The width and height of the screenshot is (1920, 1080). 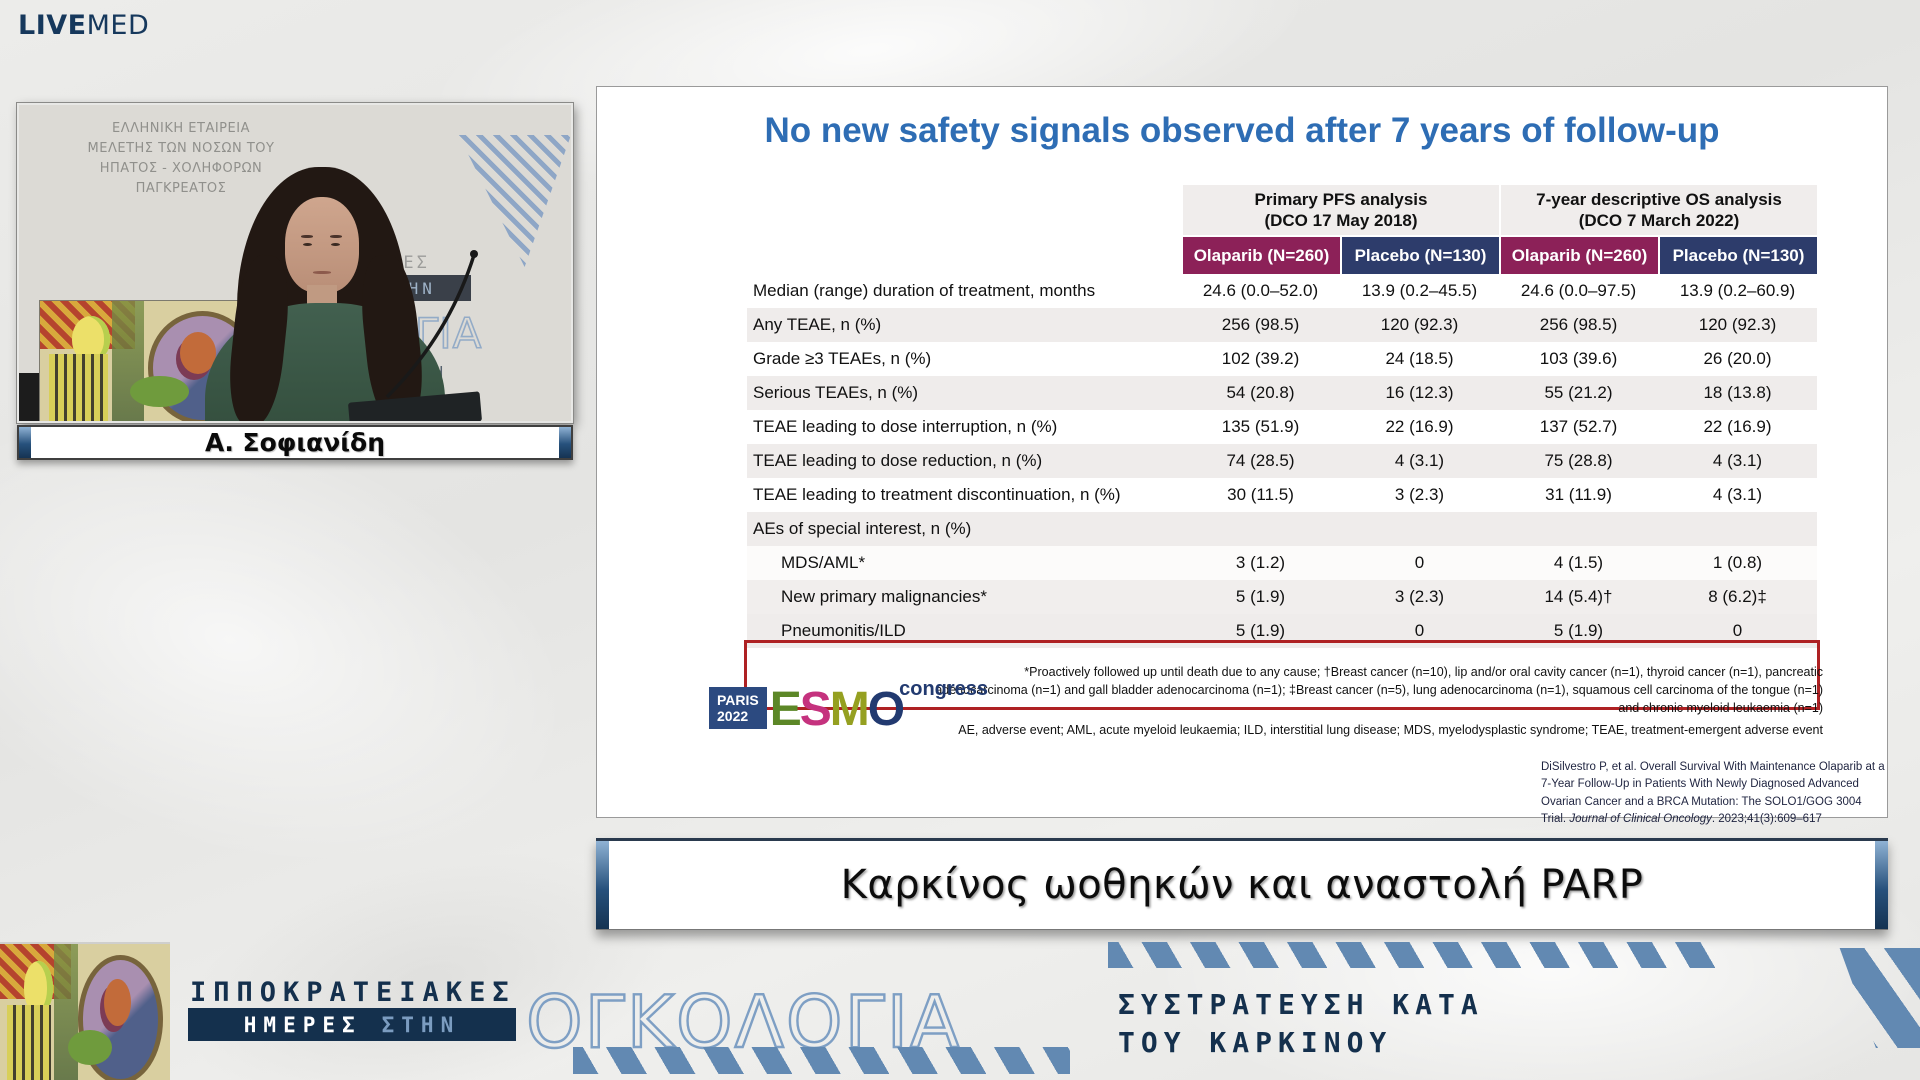 What do you see at coordinates (181, 128) in the screenshot?
I see `society-line: ΕΛΛΗΝΙΚΗ ΕΤΑΙΡΕΙΑ` at bounding box center [181, 128].